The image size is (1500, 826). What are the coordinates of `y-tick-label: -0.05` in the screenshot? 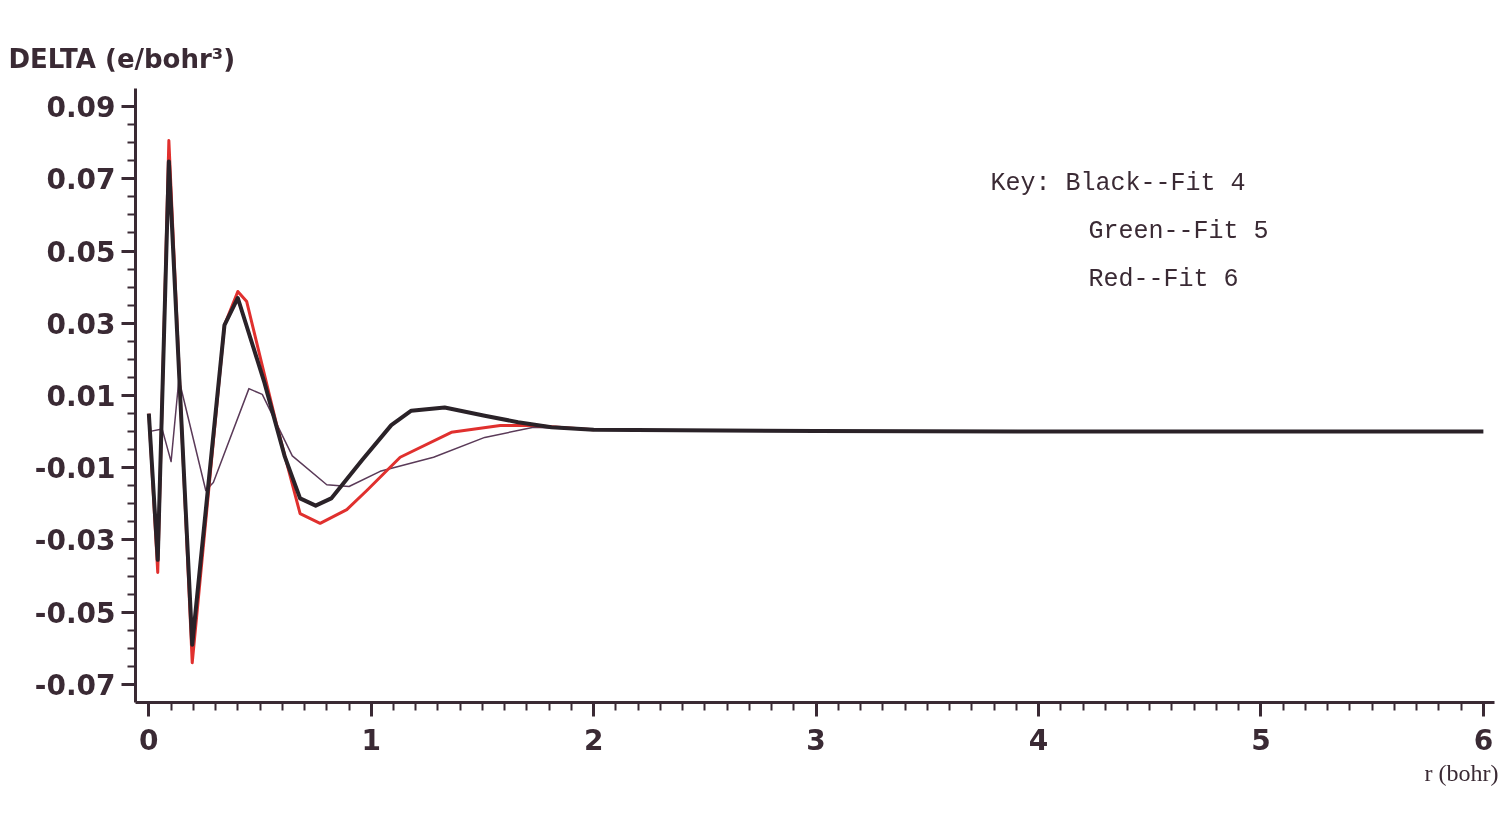 It's located at (75, 613).